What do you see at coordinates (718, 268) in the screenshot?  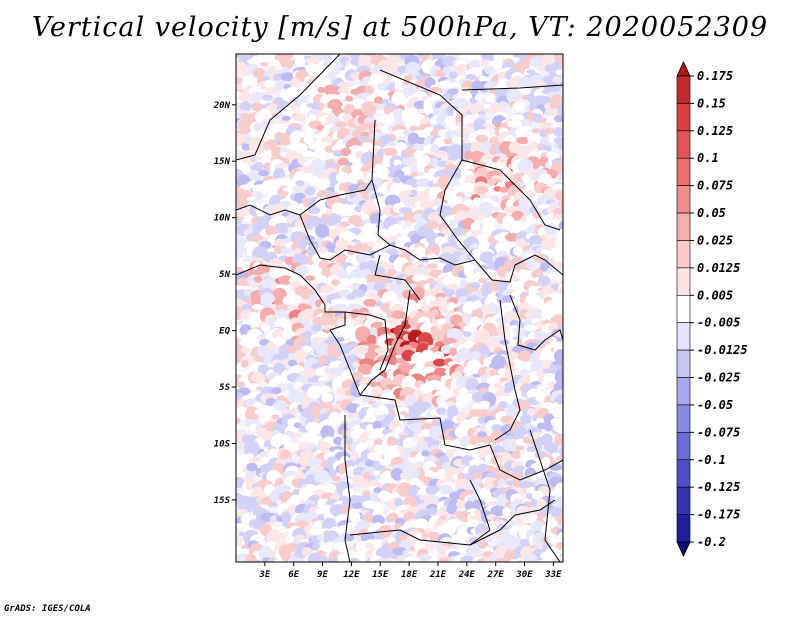 I see `colorbar-label: 0.0125` at bounding box center [718, 268].